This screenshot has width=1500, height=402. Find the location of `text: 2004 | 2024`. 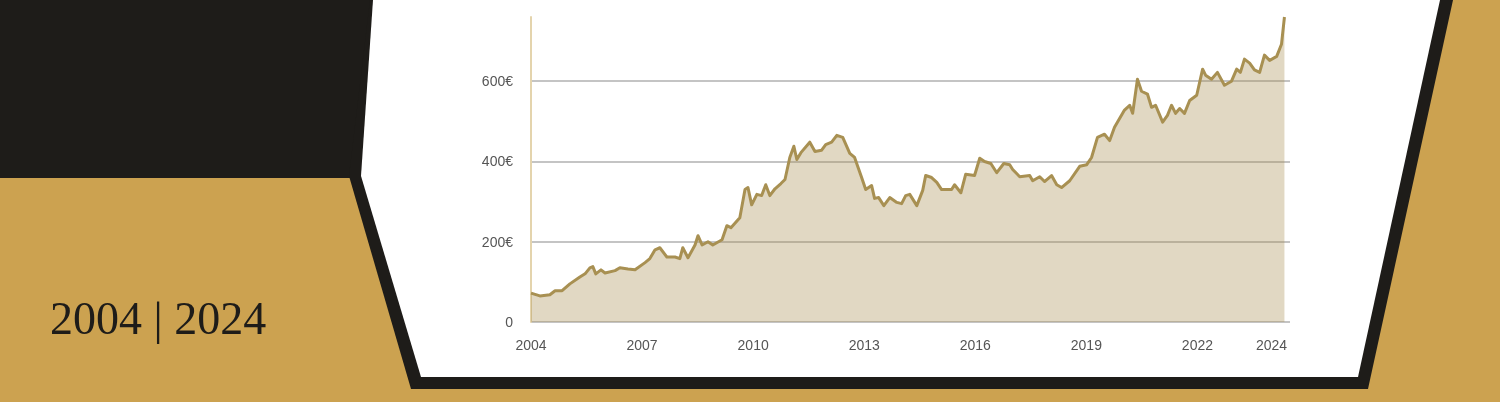

text: 2004 | 2024 is located at coordinates (158, 318).